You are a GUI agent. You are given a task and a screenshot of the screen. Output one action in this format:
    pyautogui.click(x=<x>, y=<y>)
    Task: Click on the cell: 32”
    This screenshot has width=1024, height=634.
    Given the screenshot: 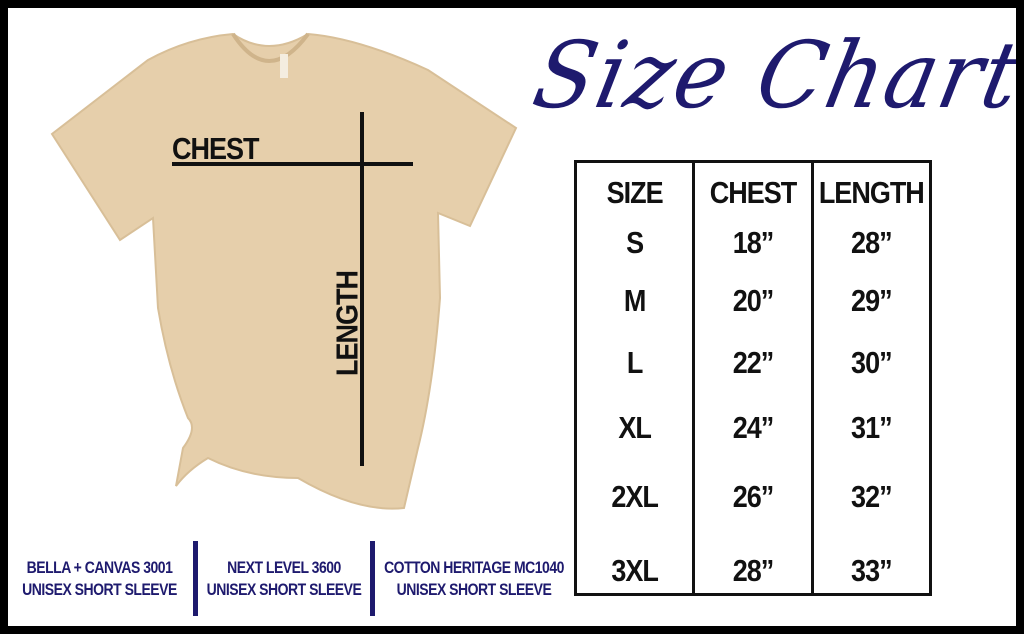 What is the action you would take?
    pyautogui.click(x=872, y=497)
    